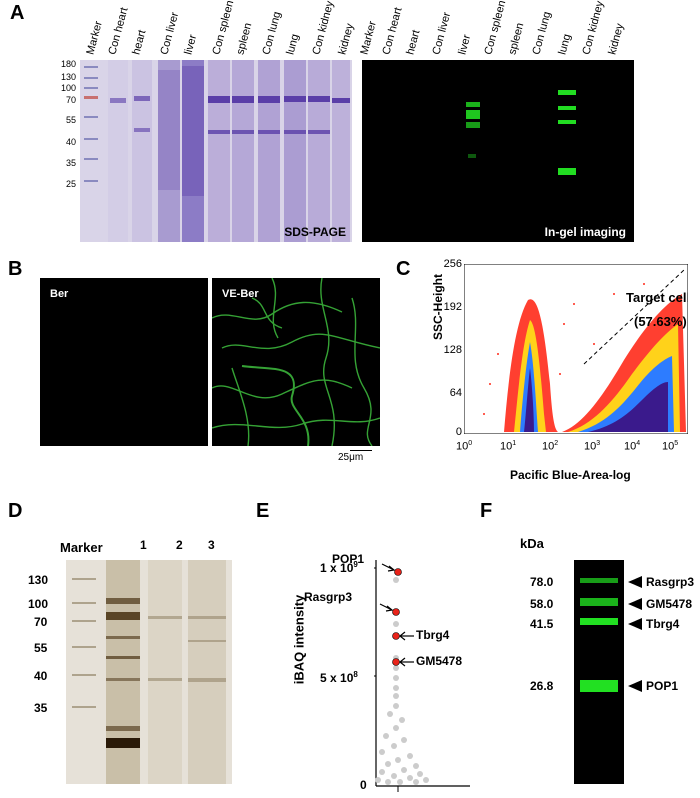  What do you see at coordinates (41, 676) in the screenshot?
I see `silver-mw: 40` at bounding box center [41, 676].